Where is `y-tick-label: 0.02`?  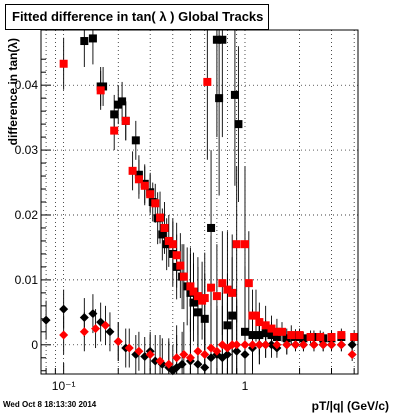 y-tick-label: 0.02 is located at coordinates (27, 215).